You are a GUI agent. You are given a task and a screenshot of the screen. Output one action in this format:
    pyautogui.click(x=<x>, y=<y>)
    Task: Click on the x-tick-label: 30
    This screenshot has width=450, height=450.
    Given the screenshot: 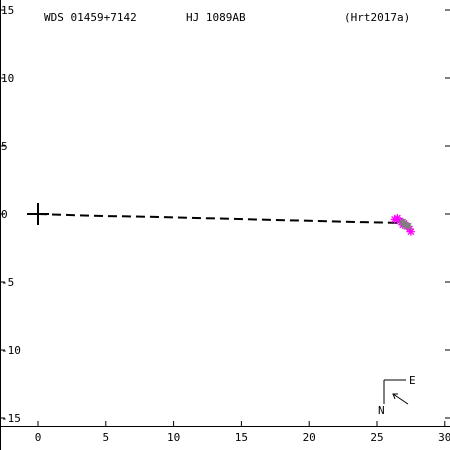 What is the action you would take?
    pyautogui.click(x=444, y=437)
    